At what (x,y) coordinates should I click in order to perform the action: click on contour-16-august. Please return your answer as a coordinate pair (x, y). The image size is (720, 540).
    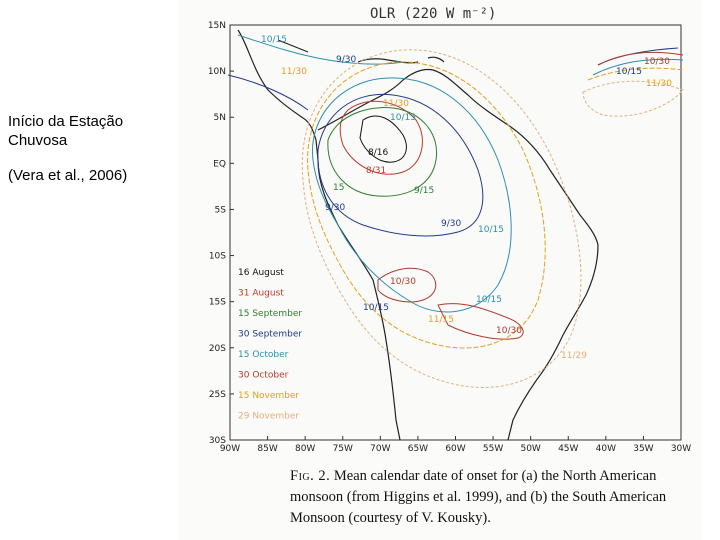
    Looking at the image, I should click on (383, 139).